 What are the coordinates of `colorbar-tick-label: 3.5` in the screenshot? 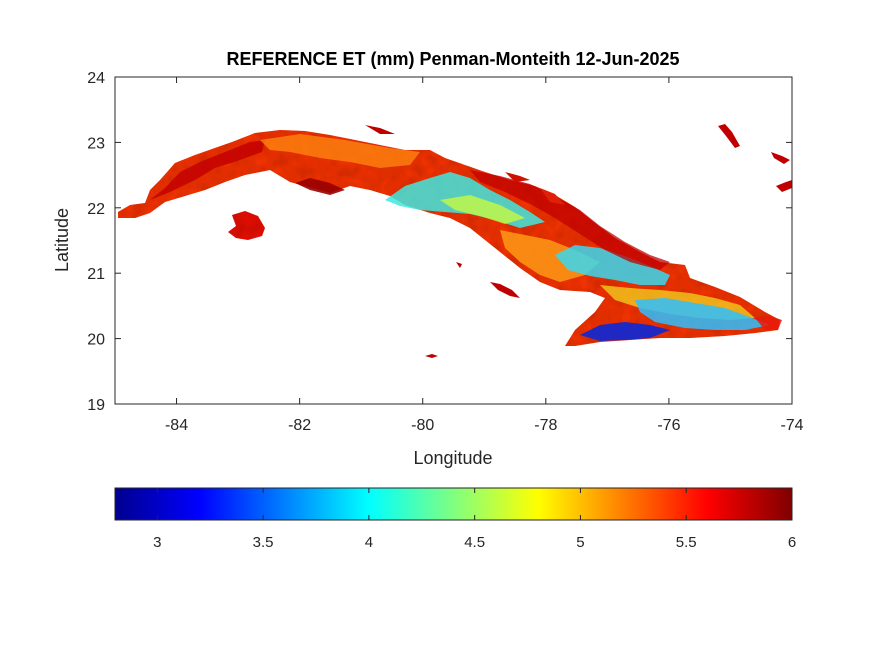 It's located at (263, 542).